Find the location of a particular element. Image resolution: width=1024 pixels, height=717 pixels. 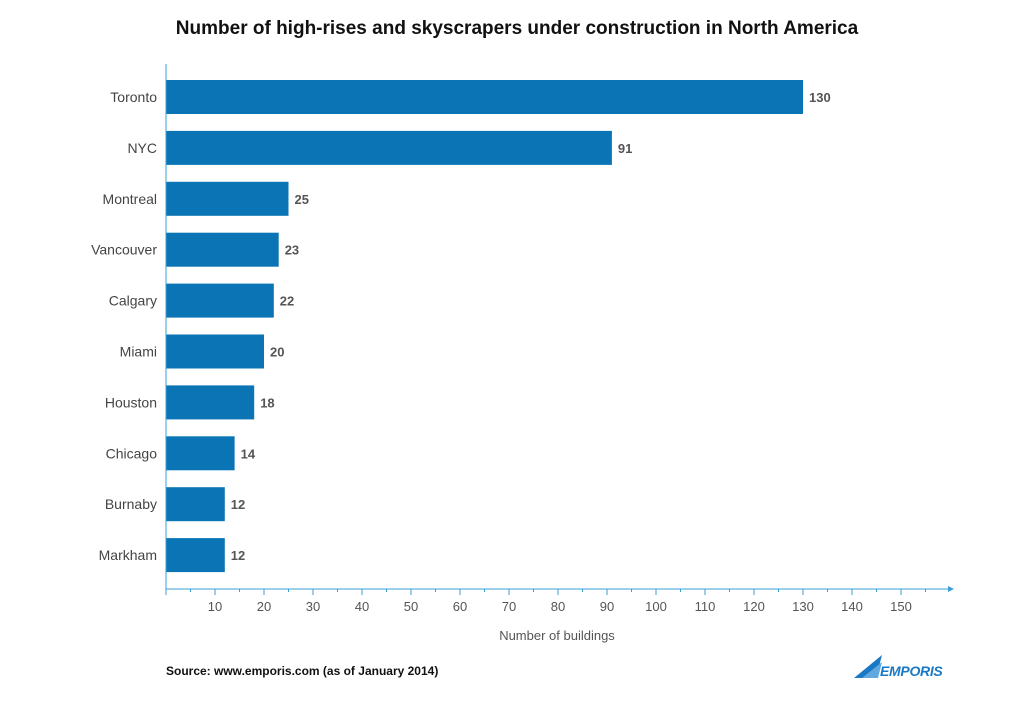

bar-markham is located at coordinates (195, 555).